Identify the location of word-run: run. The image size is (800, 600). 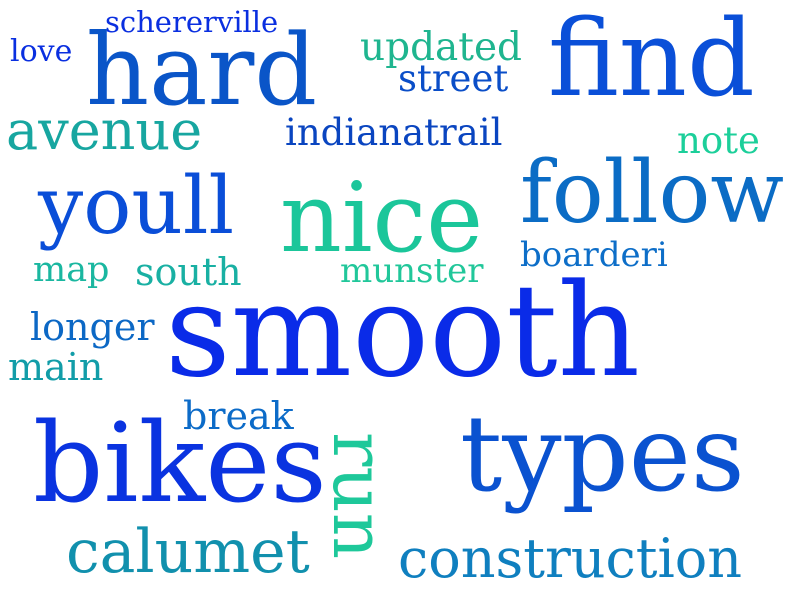
(359, 496).